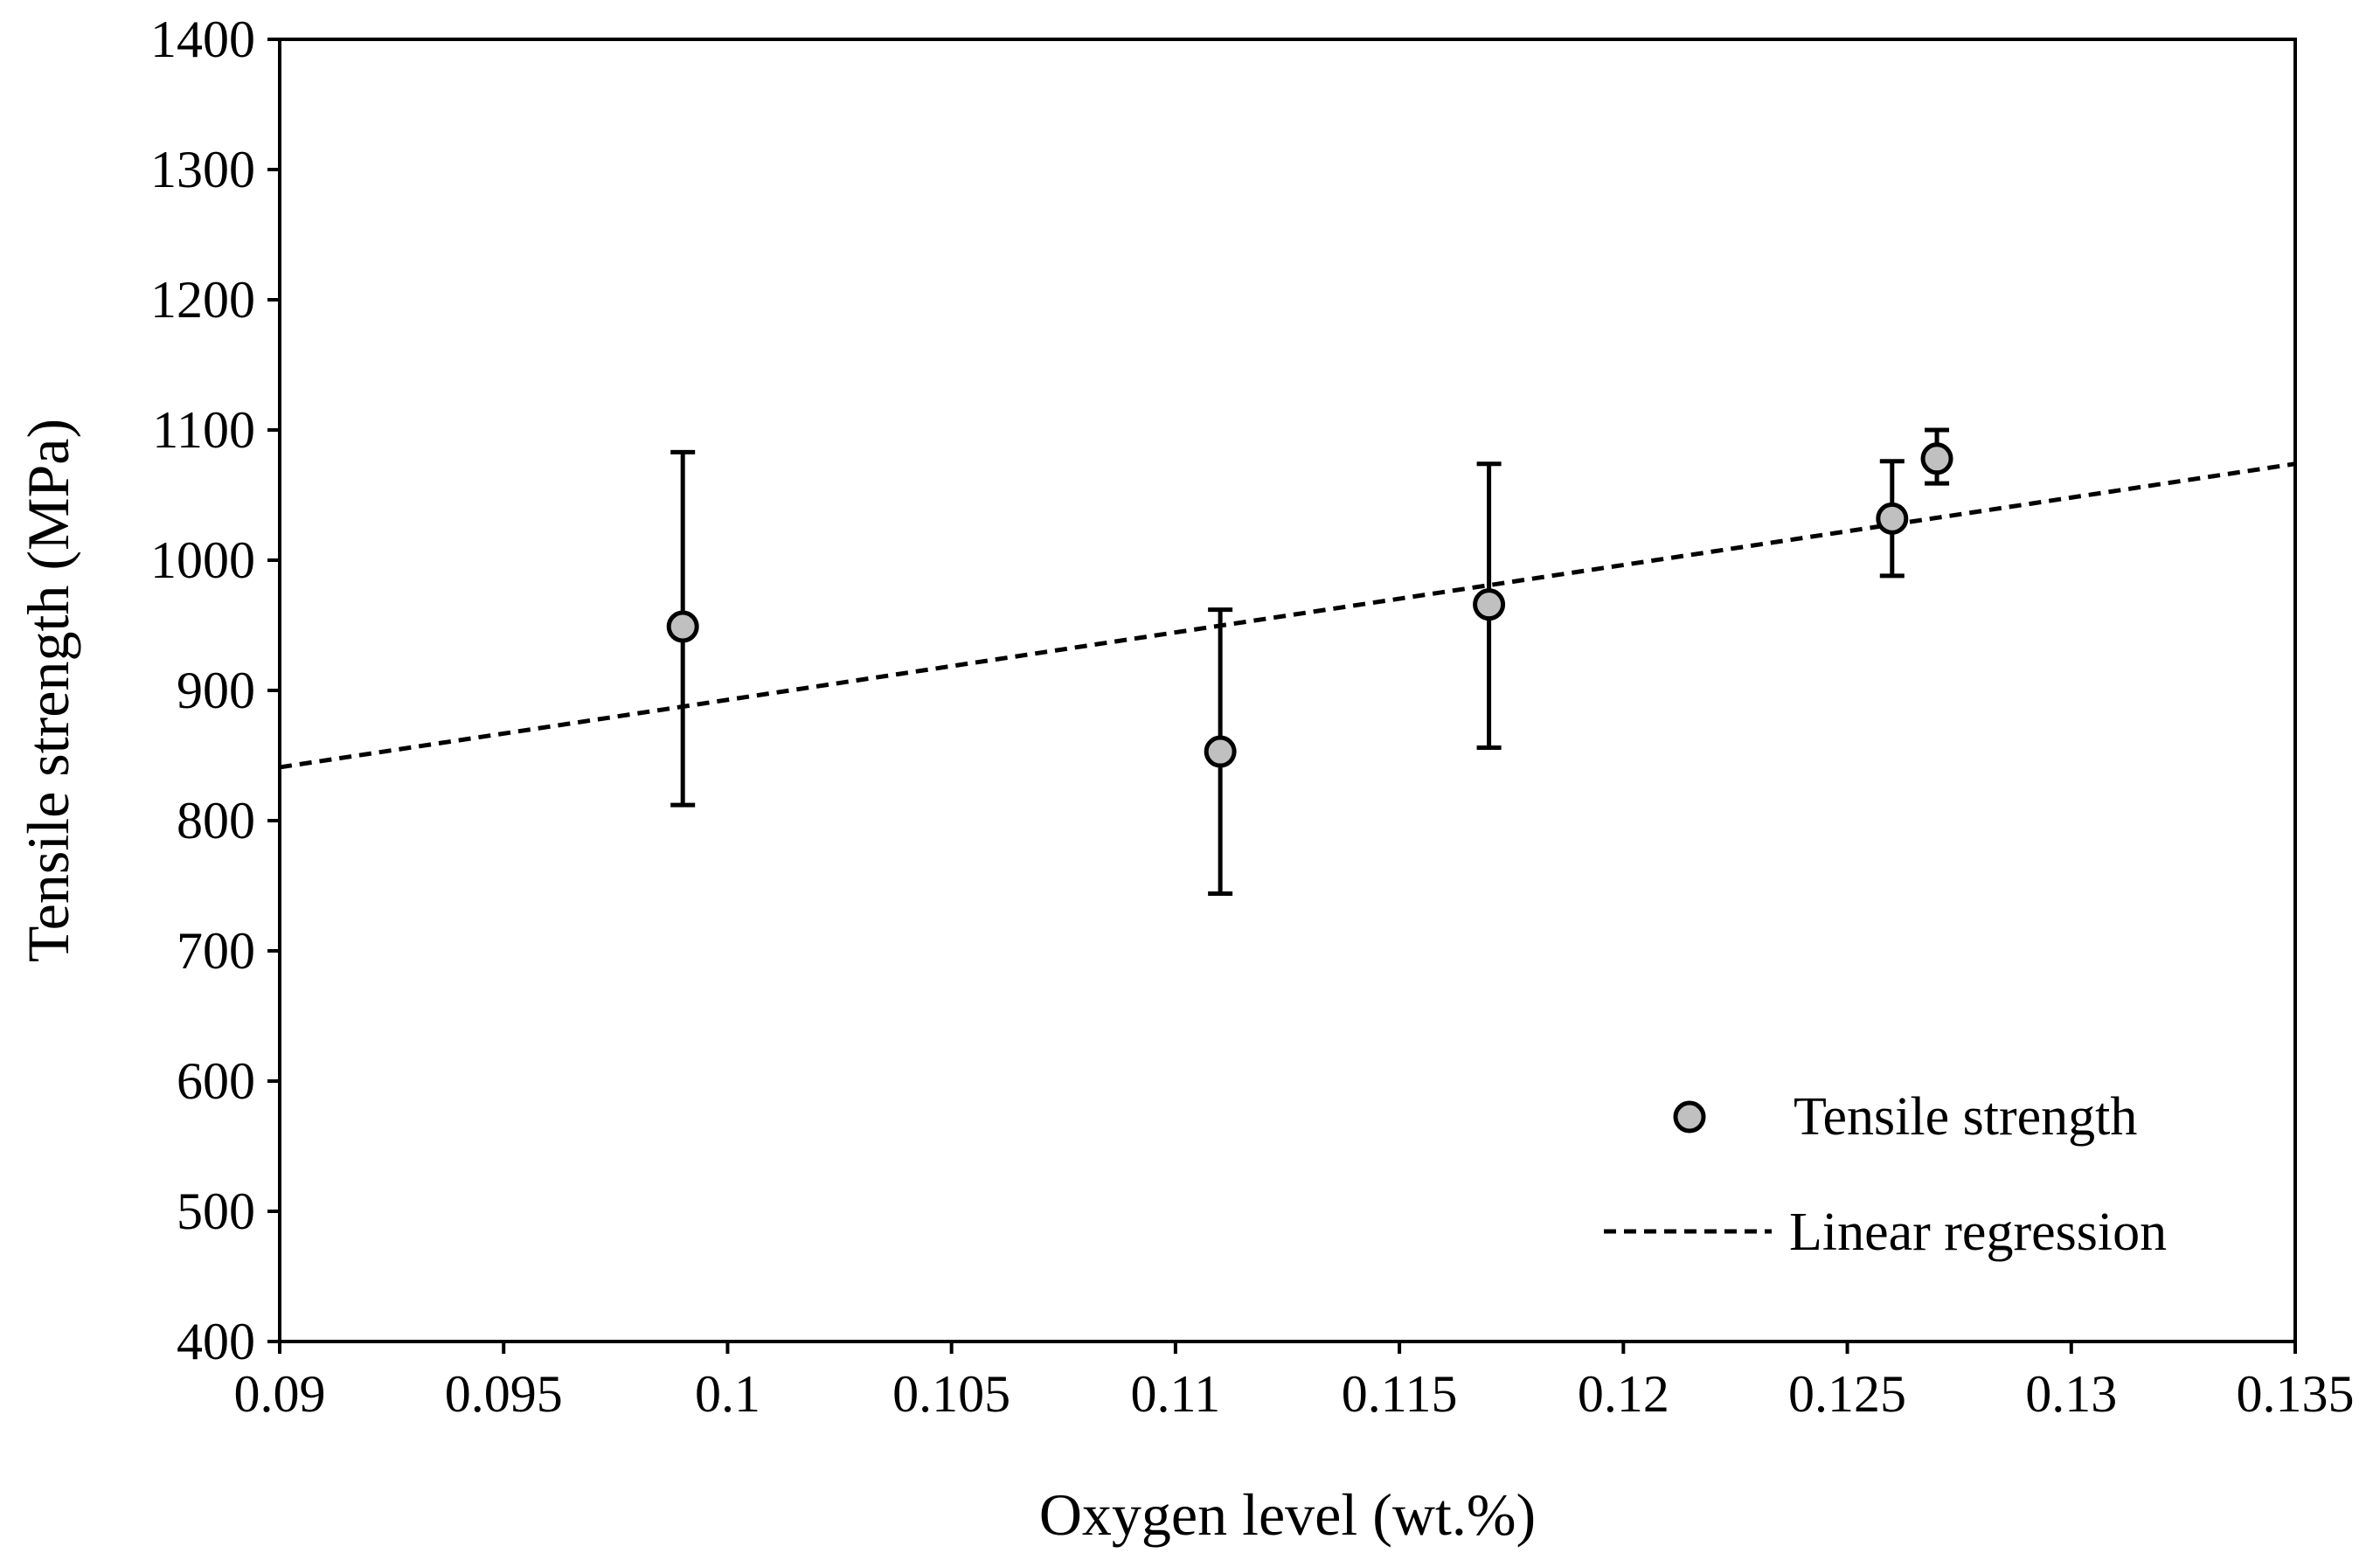 The width and height of the screenshot is (2380, 1560). What do you see at coordinates (1965, 1117) in the screenshot?
I see `legend-label-tensile-strength: Tensile strength` at bounding box center [1965, 1117].